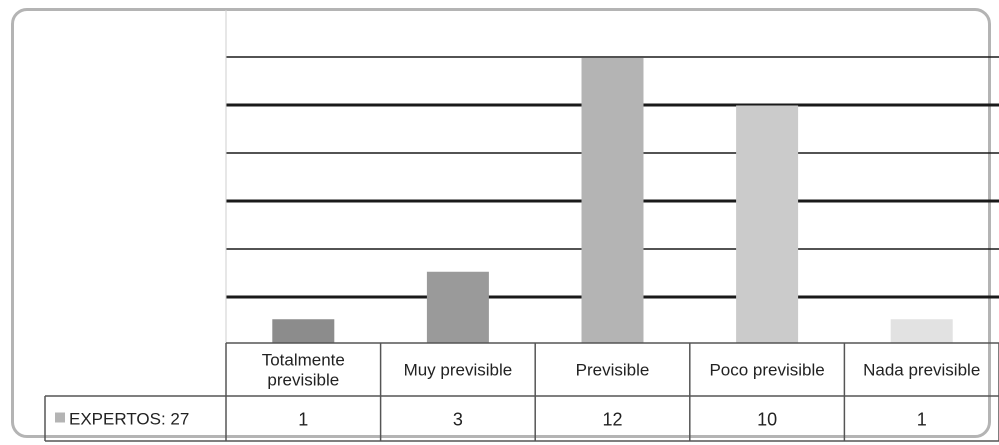 Image resolution: width=999 pixels, height=445 pixels. What do you see at coordinates (766, 370) in the screenshot?
I see `category-label: Poco previsible` at bounding box center [766, 370].